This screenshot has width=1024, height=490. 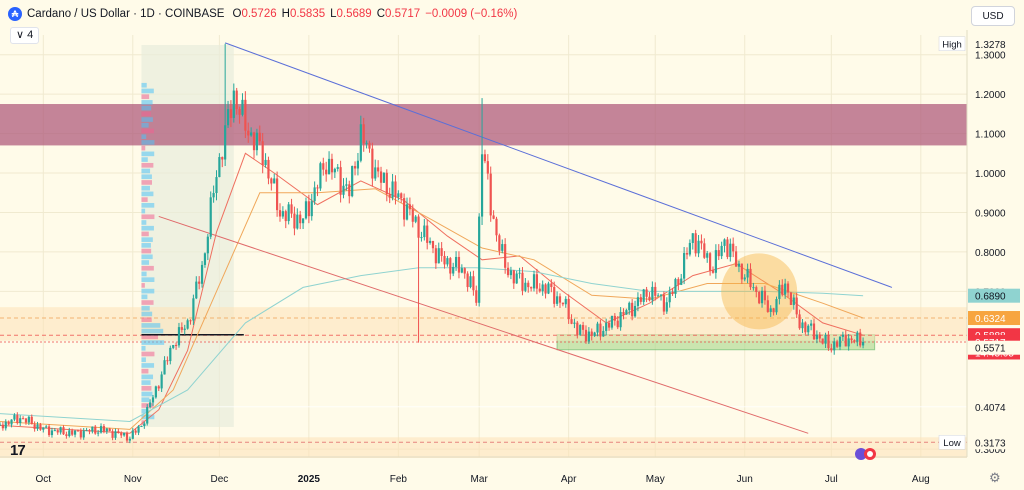 What do you see at coordinates (25, 35) in the screenshot?
I see `indicators-toggle-button: ∨ 4` at bounding box center [25, 35].